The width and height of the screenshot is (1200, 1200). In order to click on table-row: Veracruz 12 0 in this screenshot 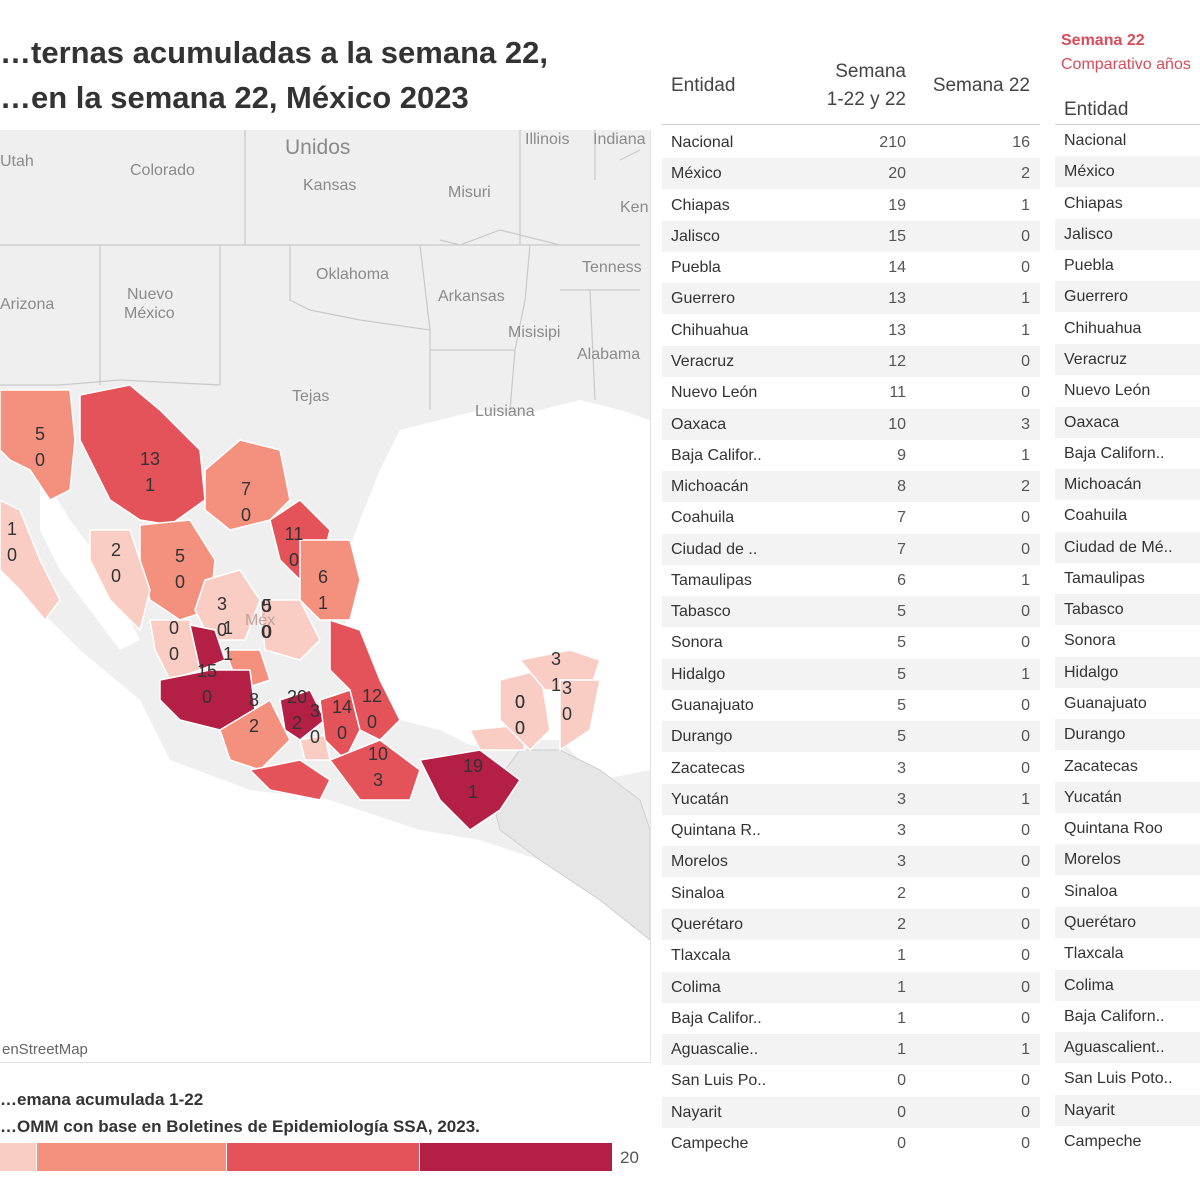, I will do `click(851, 361)`.